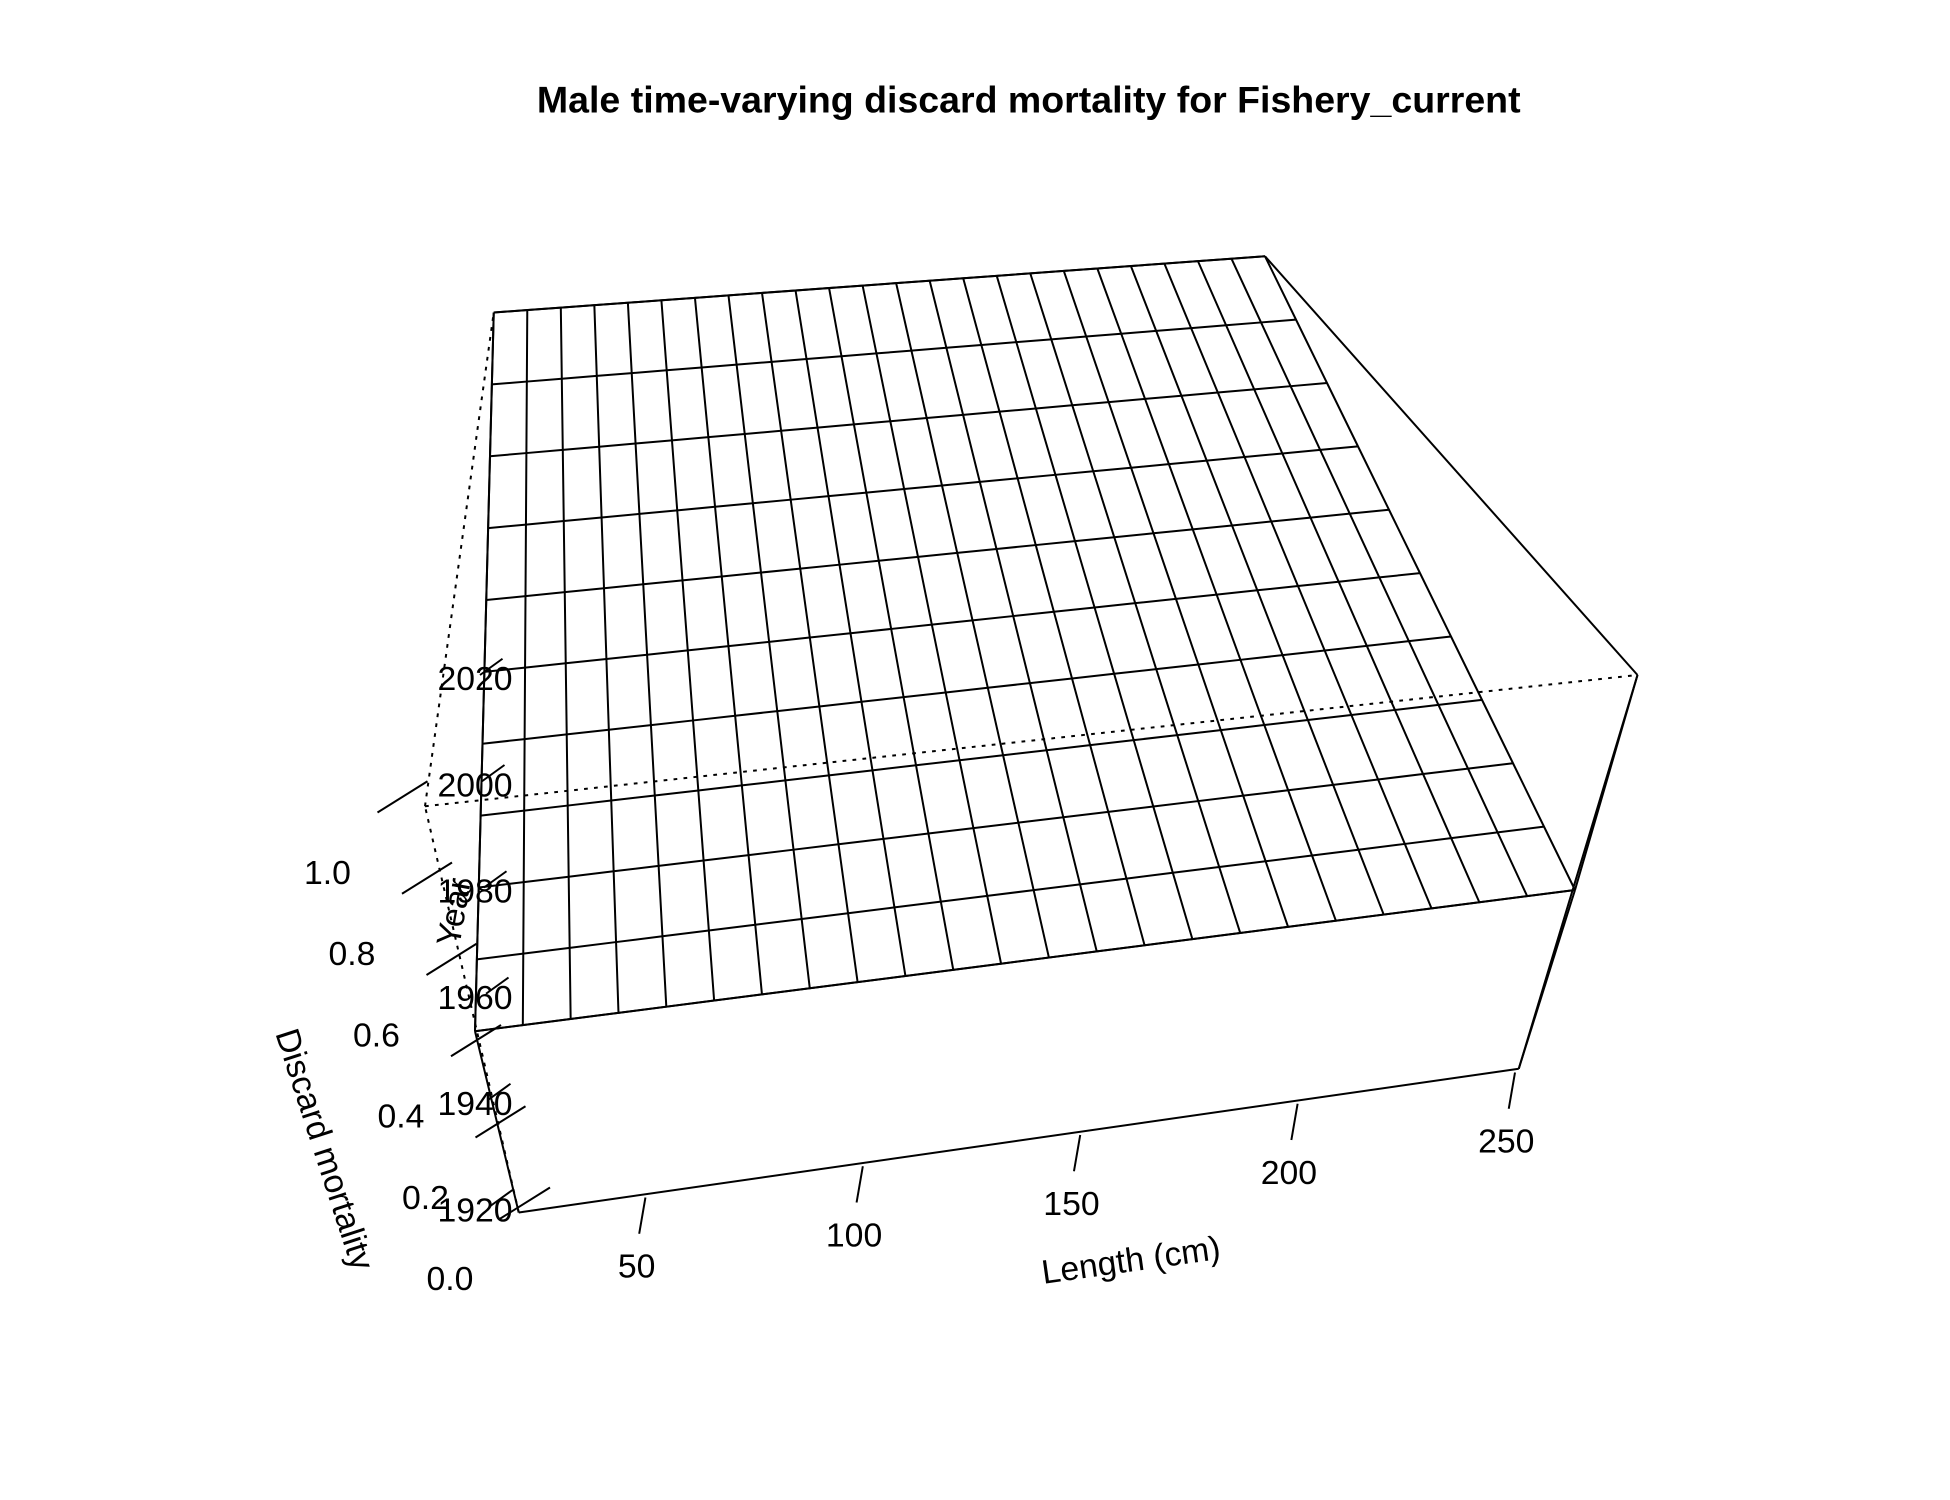  I want to click on y-tick-label: 1960, so click(474, 998).